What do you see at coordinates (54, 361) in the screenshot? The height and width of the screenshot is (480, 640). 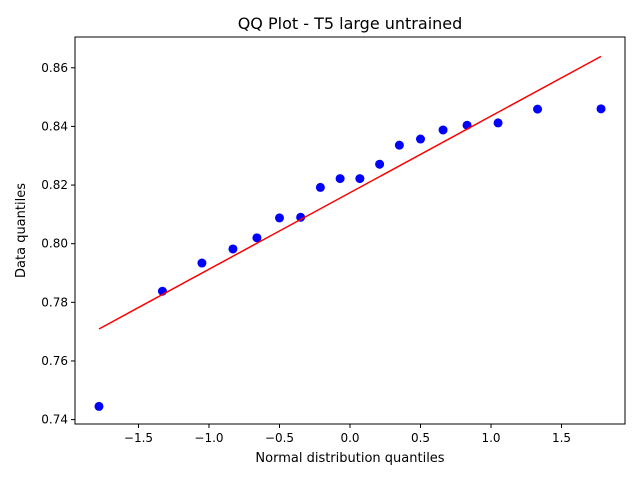 I see `y-tick-label: 0.76` at bounding box center [54, 361].